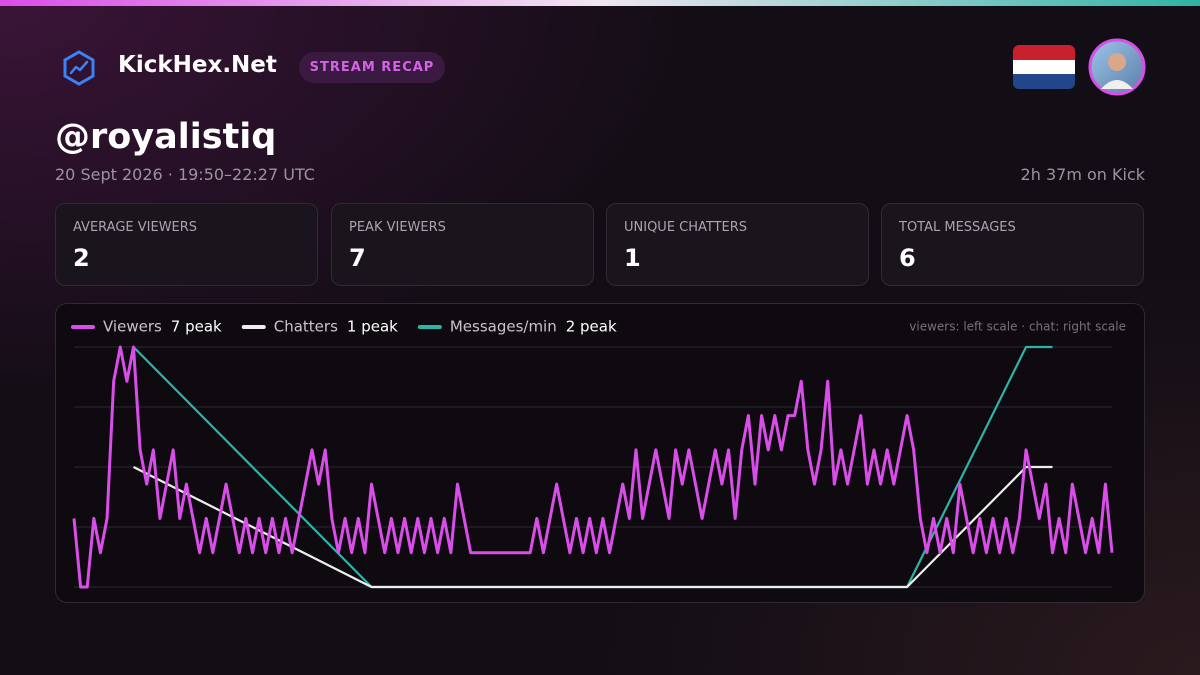 Image resolution: width=1200 pixels, height=675 pixels. What do you see at coordinates (737, 244) in the screenshot?
I see `stat-card: UNIQUE CHATTERS 1` at bounding box center [737, 244].